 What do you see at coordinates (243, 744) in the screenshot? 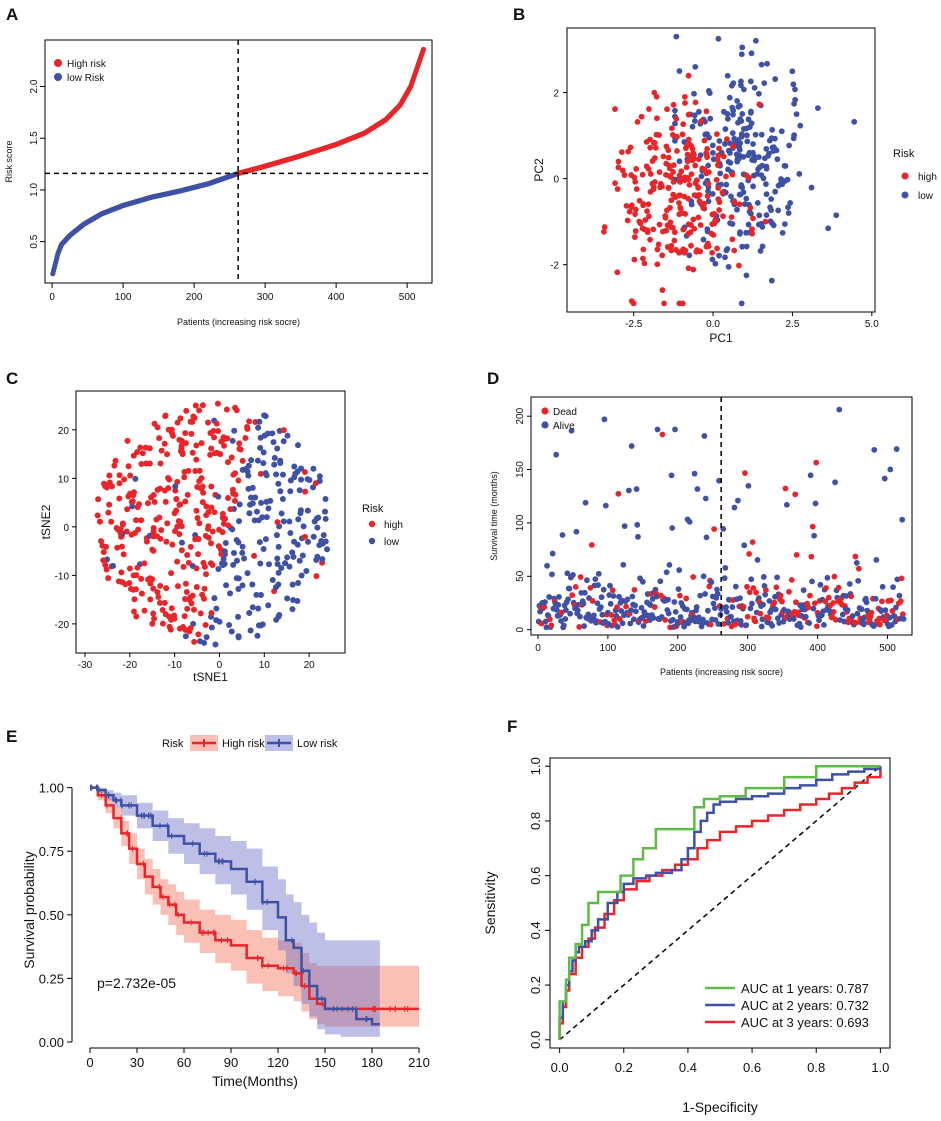
I see `legend-high-label: High risk` at bounding box center [243, 744].